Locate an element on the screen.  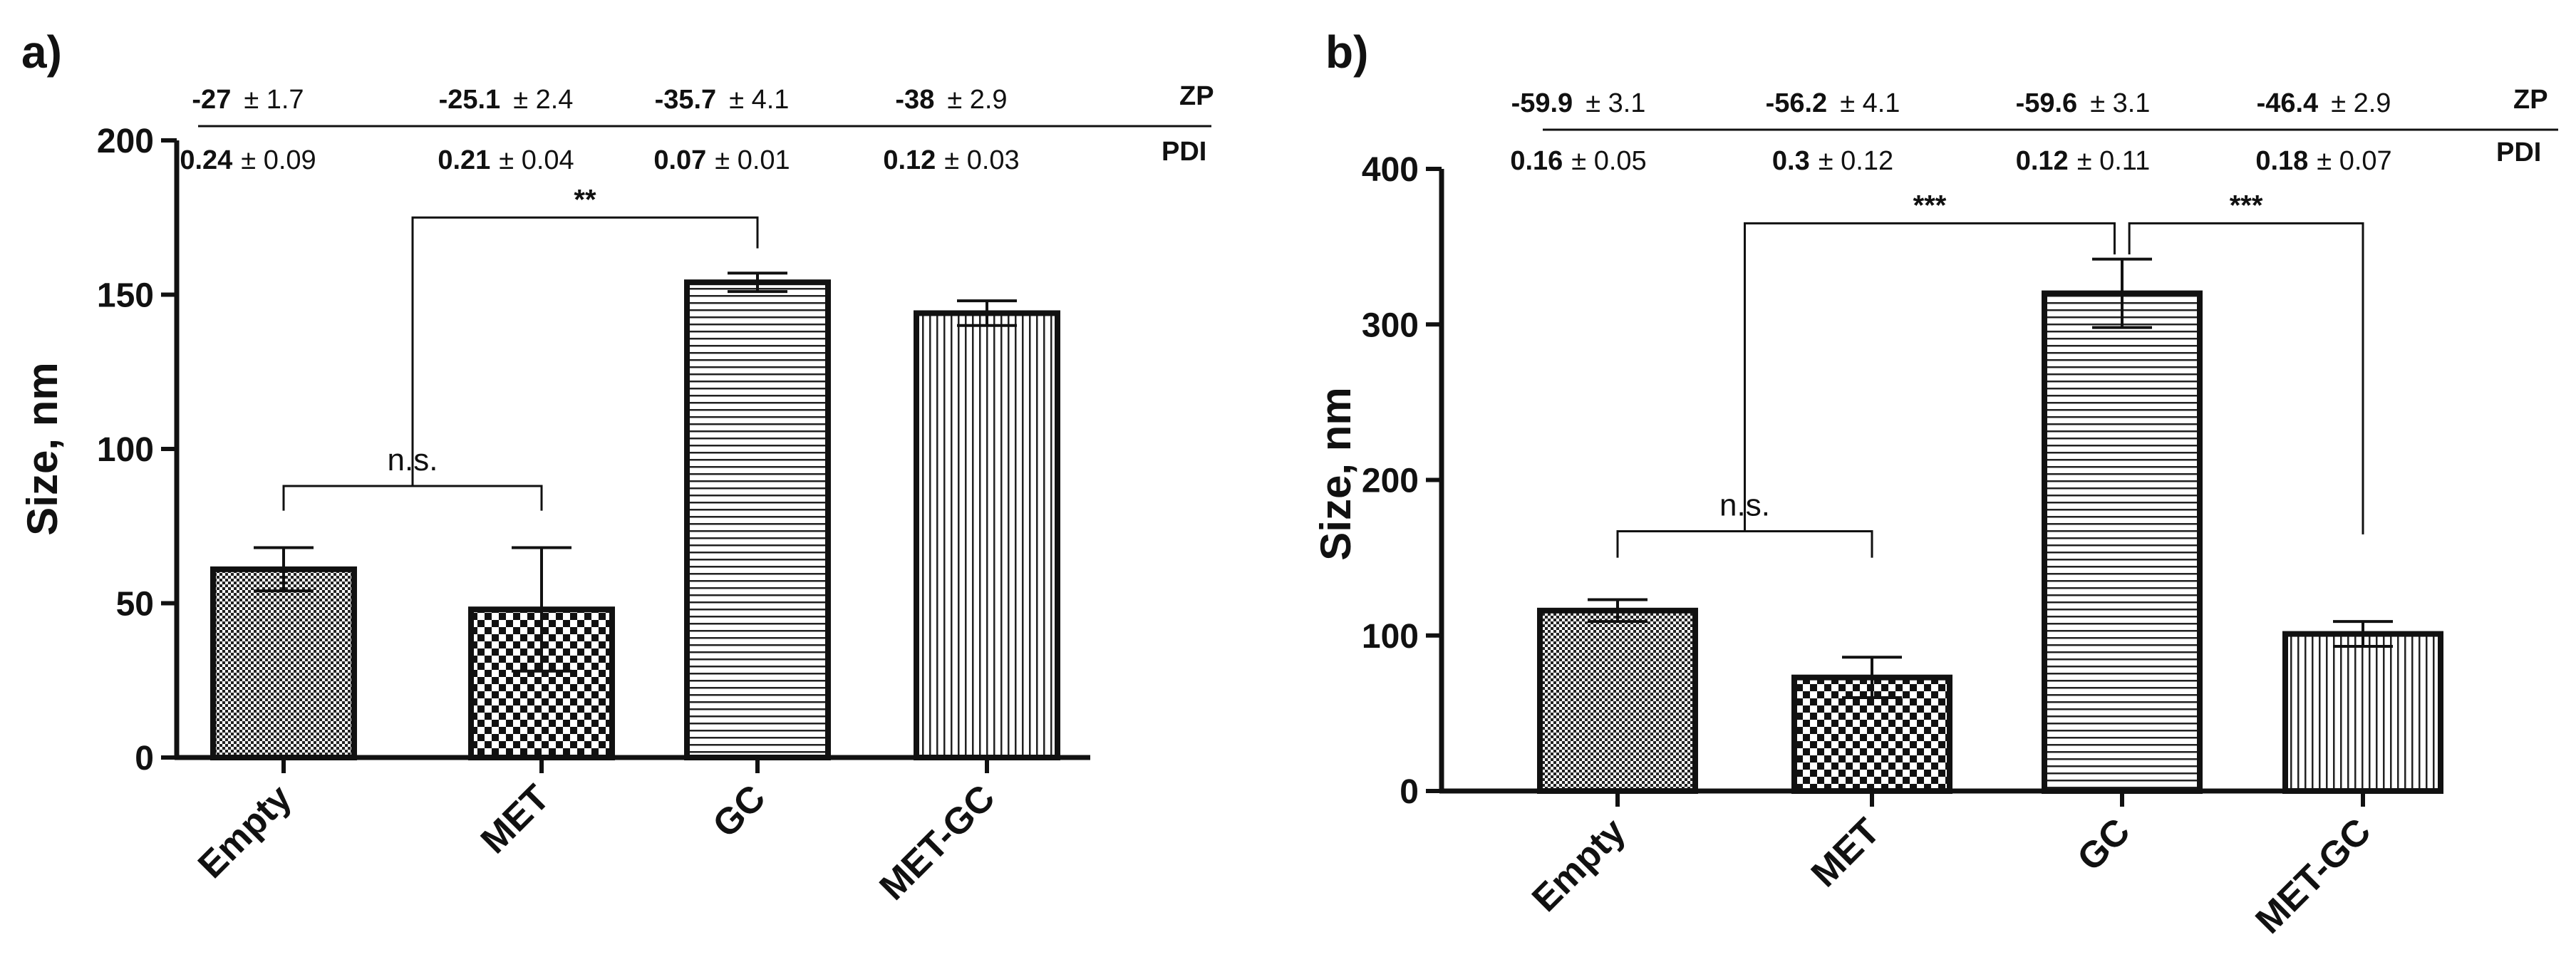
pdi-value-3: 0.18 ± 0.07 is located at coordinates (2323, 161).